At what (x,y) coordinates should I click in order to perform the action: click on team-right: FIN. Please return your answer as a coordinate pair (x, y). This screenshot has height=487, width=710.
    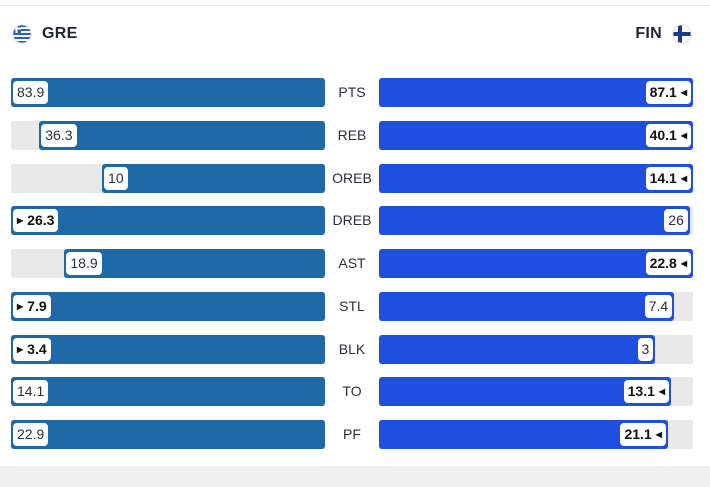
    Looking at the image, I should click on (663, 34).